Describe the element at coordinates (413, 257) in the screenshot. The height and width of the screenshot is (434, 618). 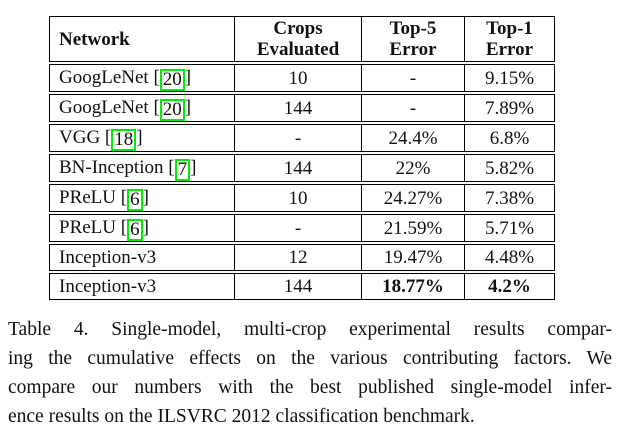
I see `top5-error-cell: 19.47%` at that location.